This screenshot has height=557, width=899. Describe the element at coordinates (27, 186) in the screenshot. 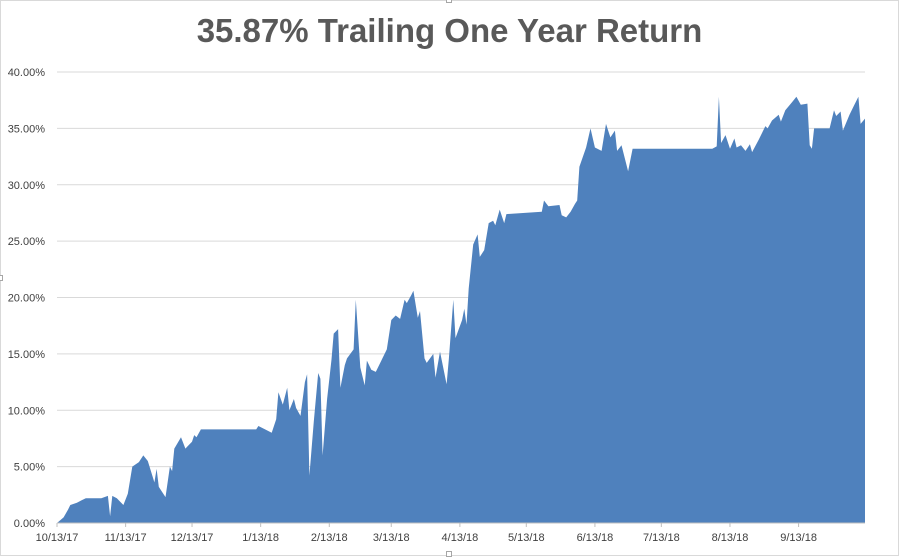

I see `y-tick-label: 30.00%` at that location.